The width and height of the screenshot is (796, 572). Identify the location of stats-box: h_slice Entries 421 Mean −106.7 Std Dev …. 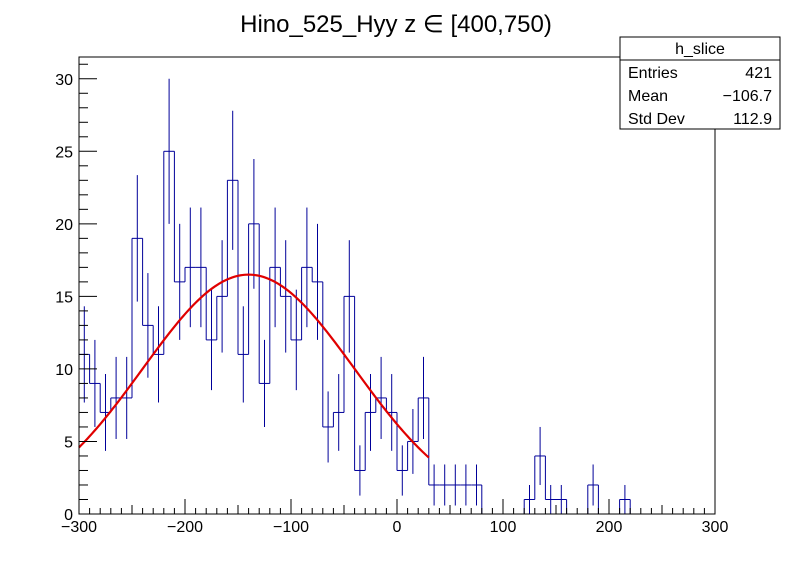
(700, 83).